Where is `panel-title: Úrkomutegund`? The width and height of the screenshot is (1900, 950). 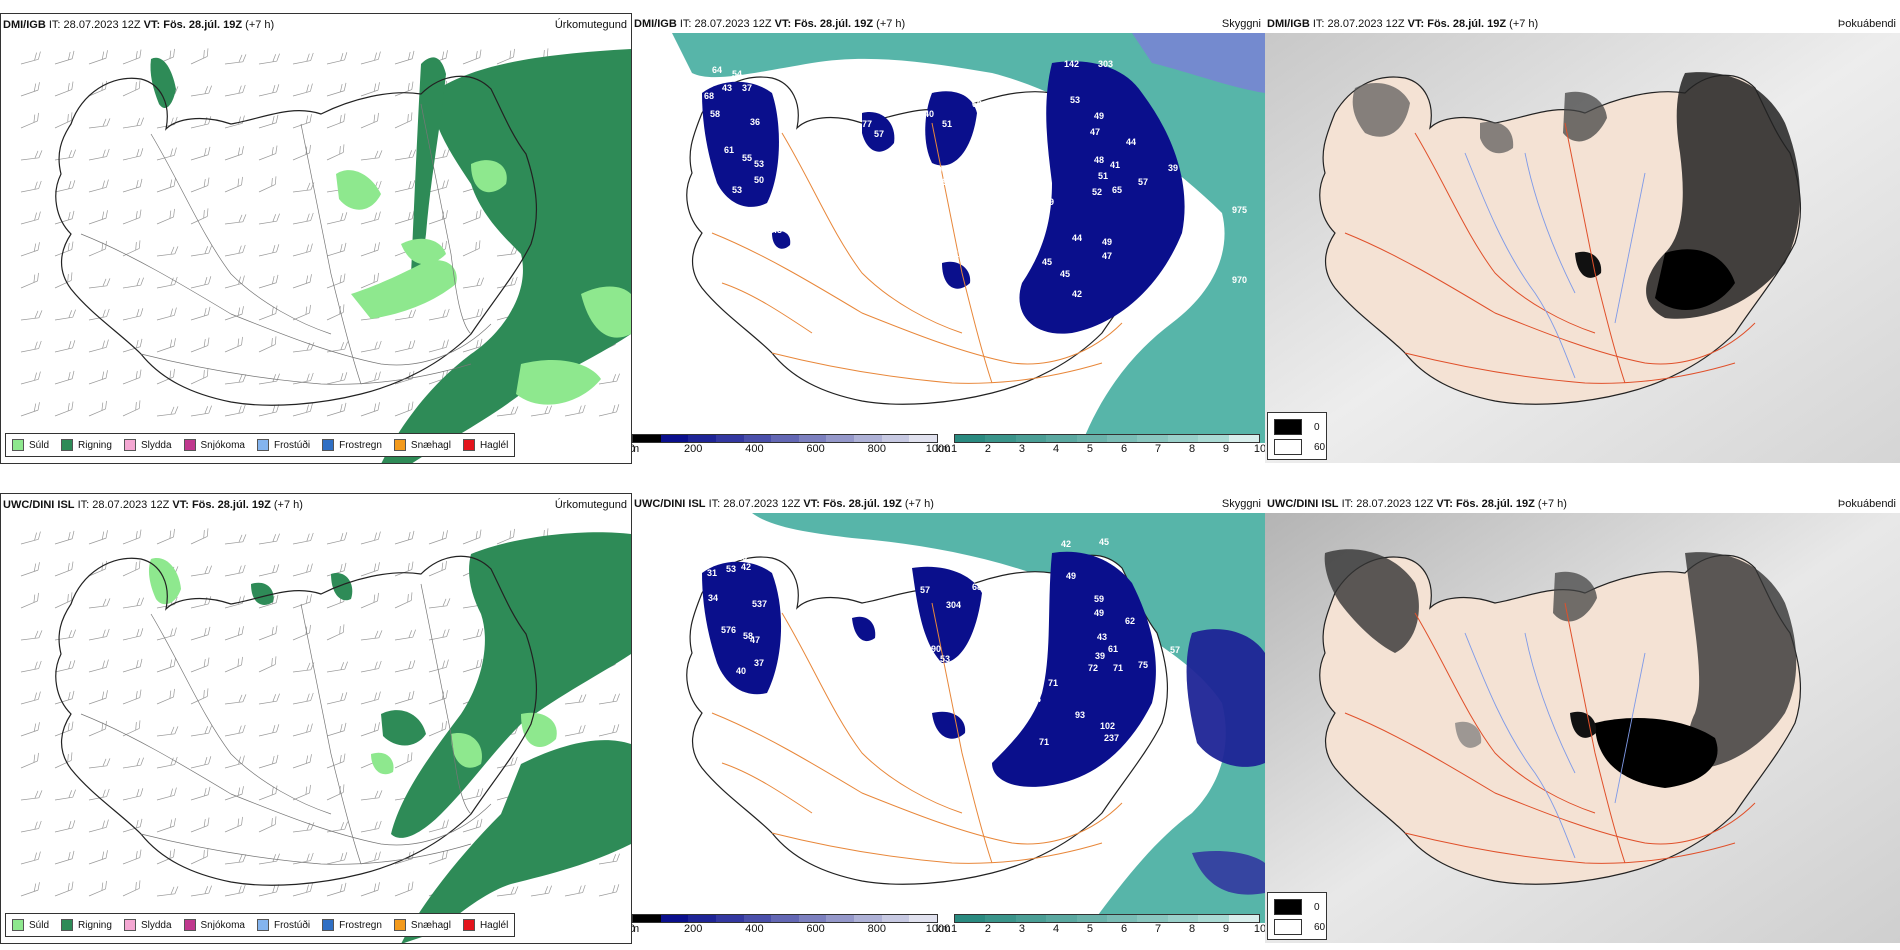
panel-title: Úrkomutegund is located at coordinates (590, 505).